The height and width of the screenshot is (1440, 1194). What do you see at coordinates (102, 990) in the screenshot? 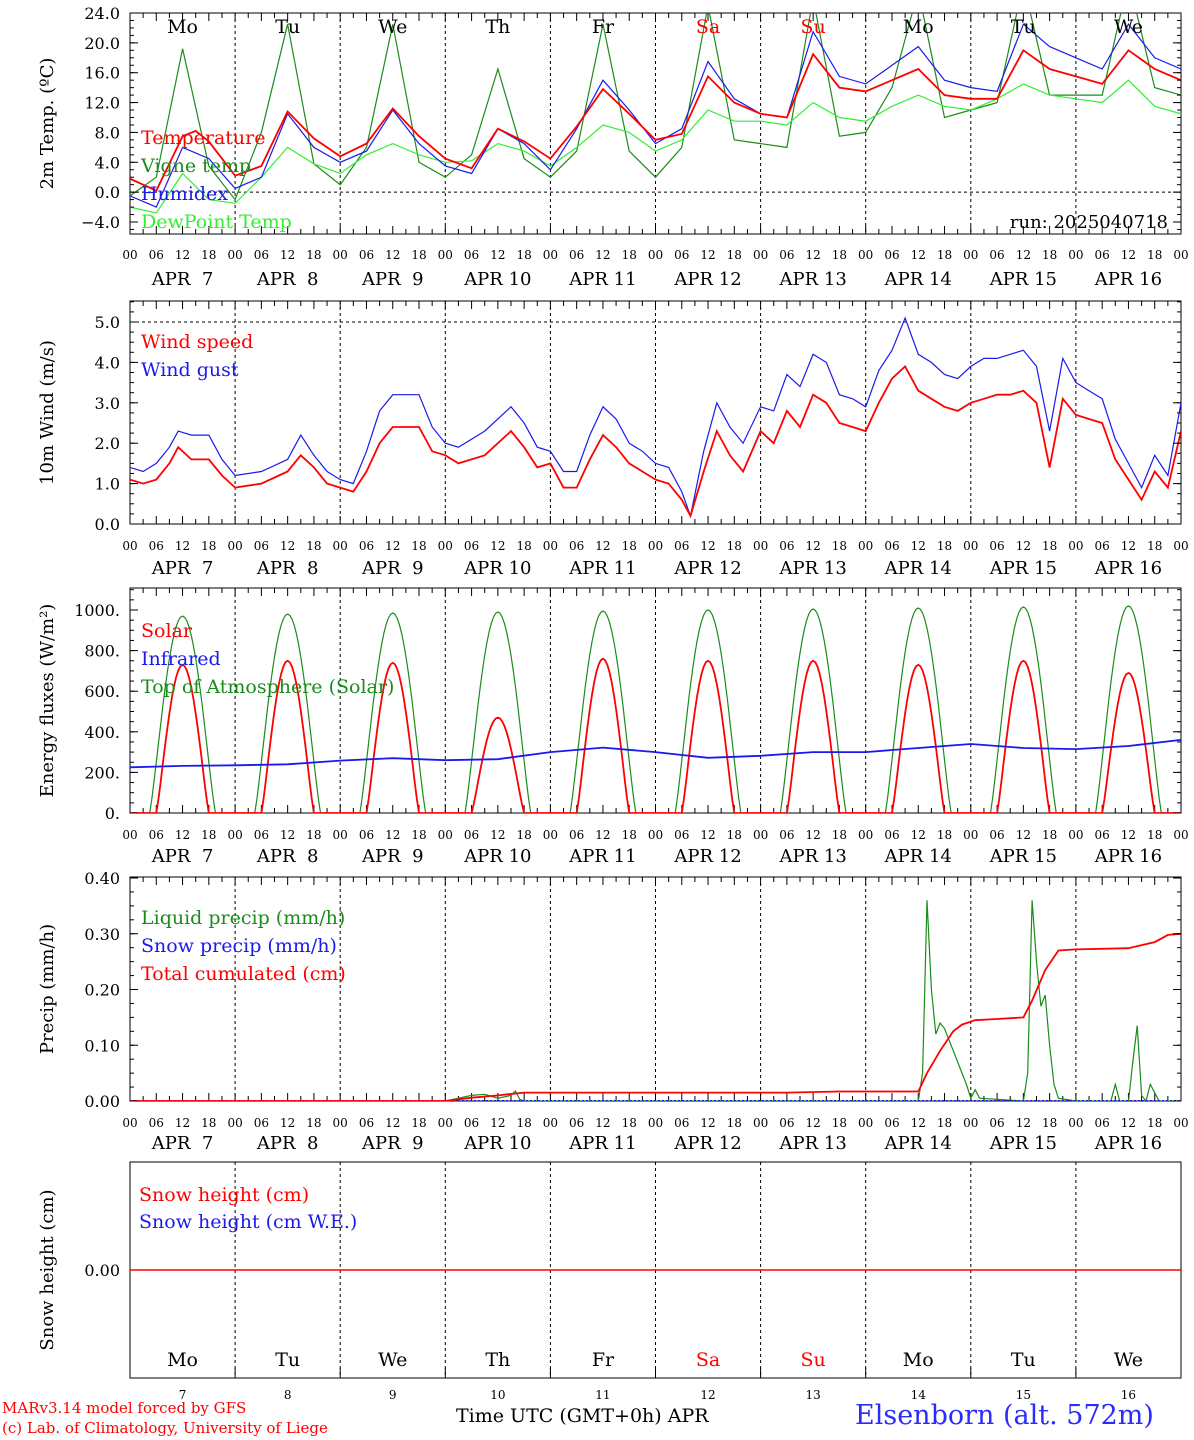
I see `y-tick-label: 0.20` at bounding box center [102, 990].